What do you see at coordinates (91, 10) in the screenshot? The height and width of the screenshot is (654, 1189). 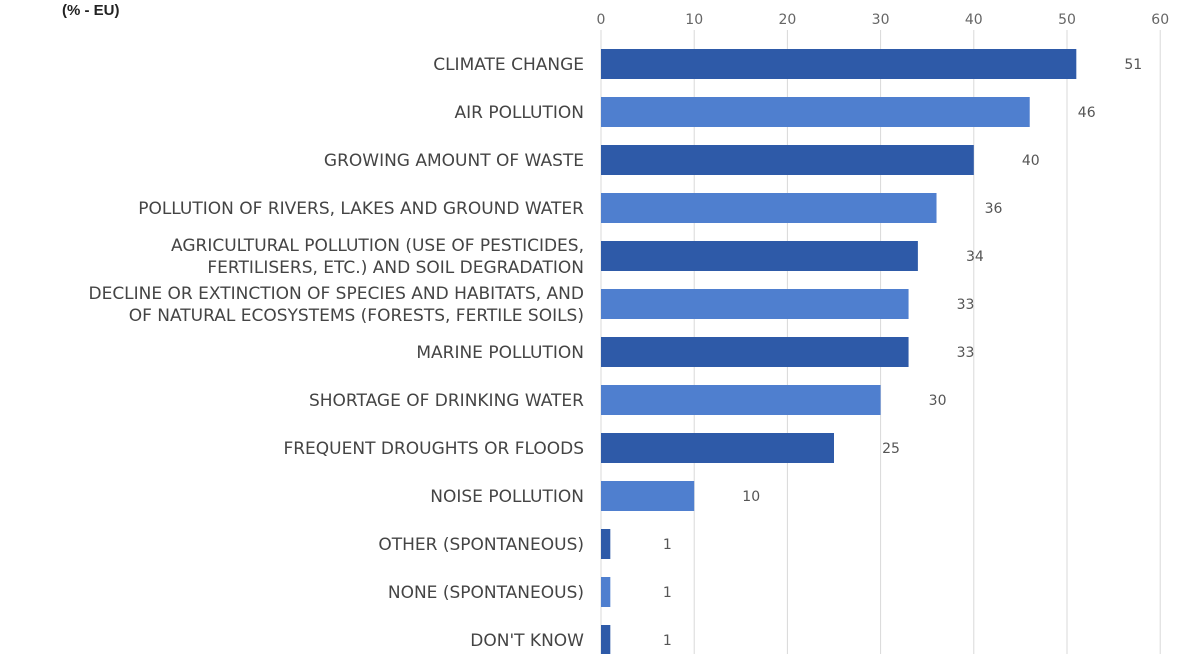 I see `chart-subtitle: (% - EU)` at bounding box center [91, 10].